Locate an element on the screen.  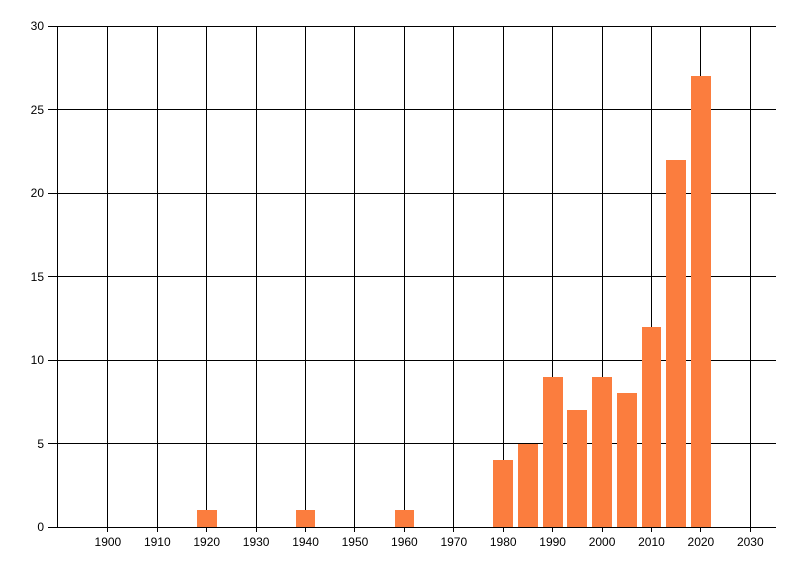
x-tick-label: 1990 is located at coordinates (552, 542).